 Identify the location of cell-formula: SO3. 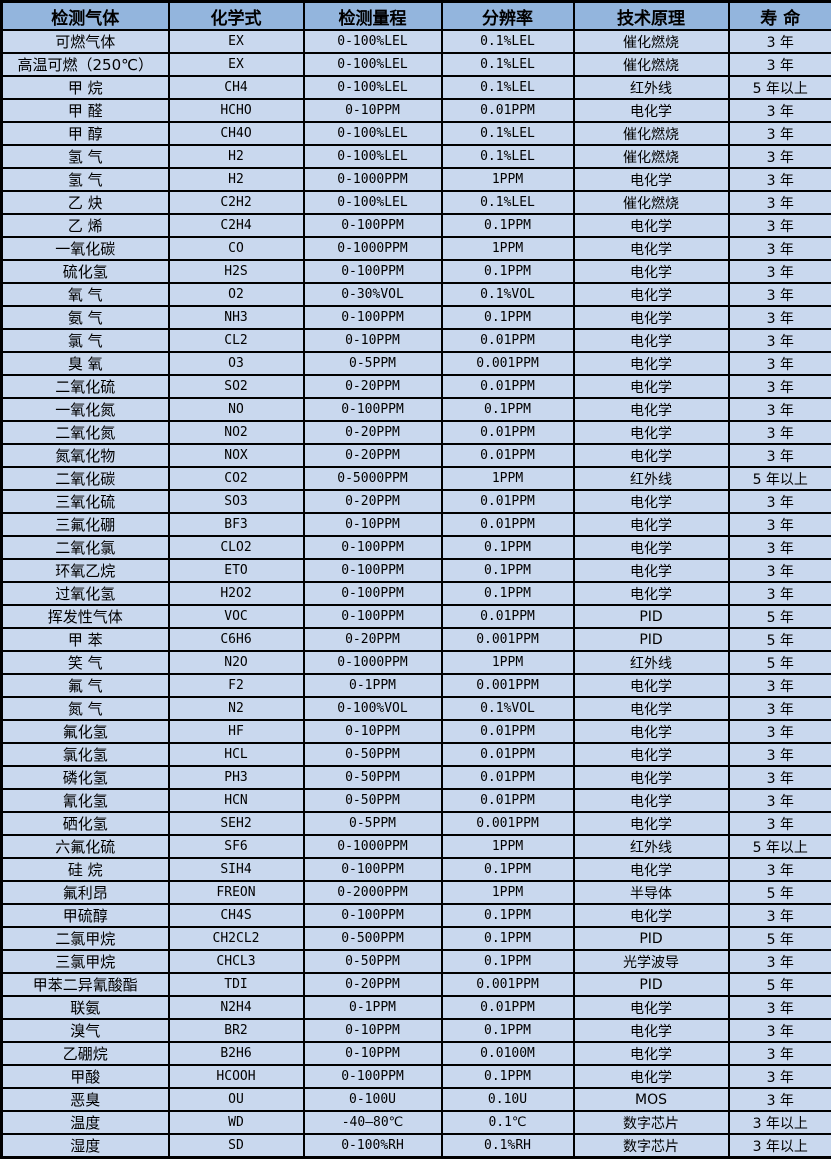
(236, 501).